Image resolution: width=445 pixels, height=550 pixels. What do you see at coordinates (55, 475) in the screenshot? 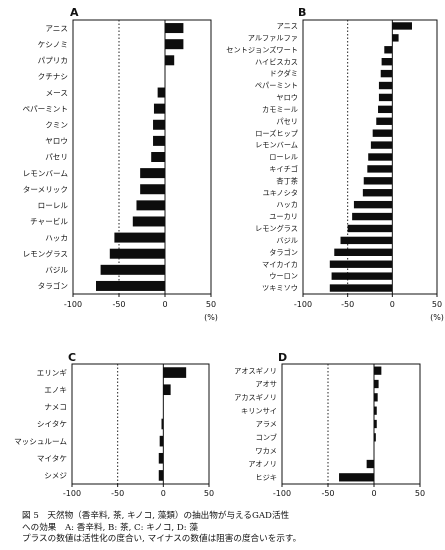
I see `category-label: シメジ` at bounding box center [55, 475].